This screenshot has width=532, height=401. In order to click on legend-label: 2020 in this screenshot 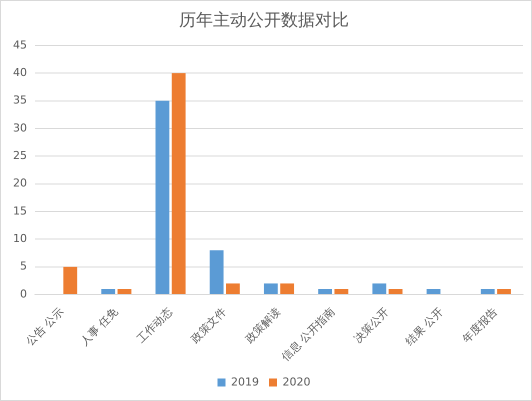, I will do `click(296, 381)`.